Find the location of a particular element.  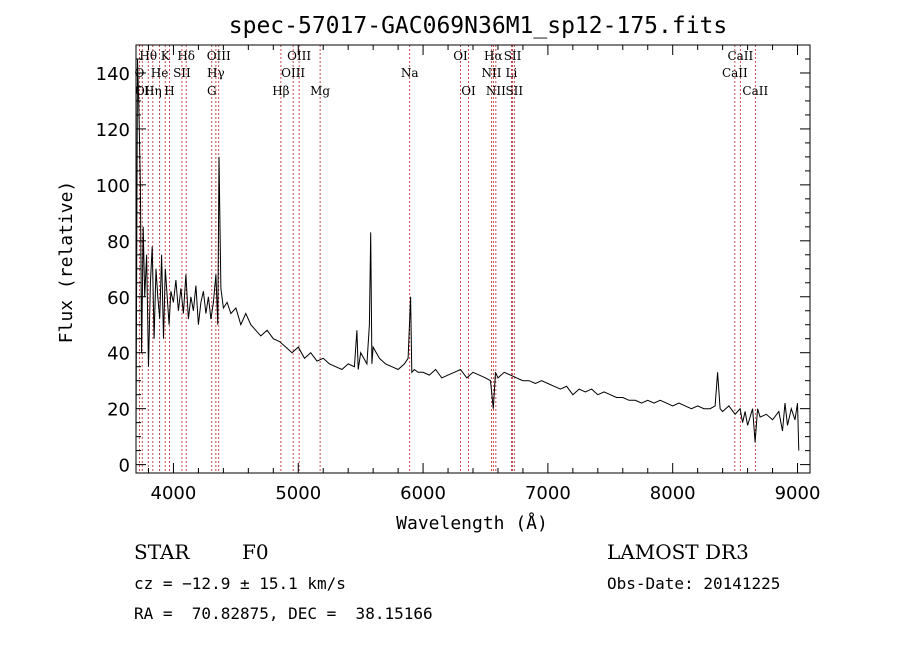

emission-line-label: Hη is located at coordinates (153, 91).